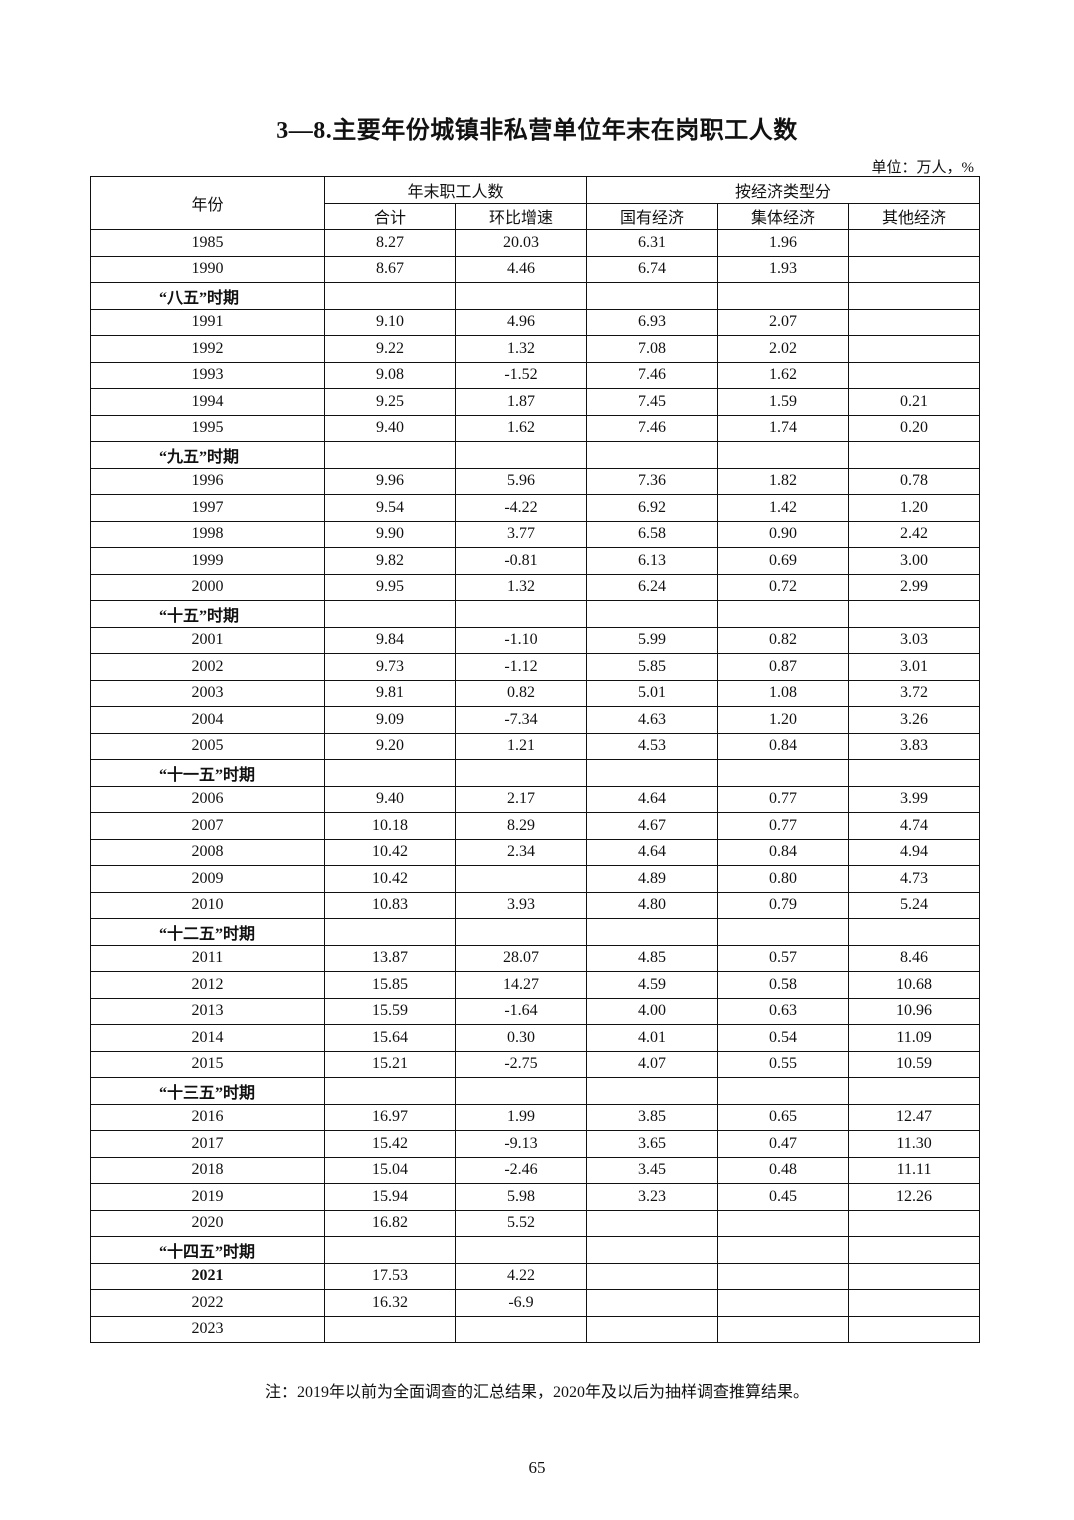 The height and width of the screenshot is (1520, 1074). What do you see at coordinates (390, 1144) in the screenshot?
I see `total-cell: 15.42` at bounding box center [390, 1144].